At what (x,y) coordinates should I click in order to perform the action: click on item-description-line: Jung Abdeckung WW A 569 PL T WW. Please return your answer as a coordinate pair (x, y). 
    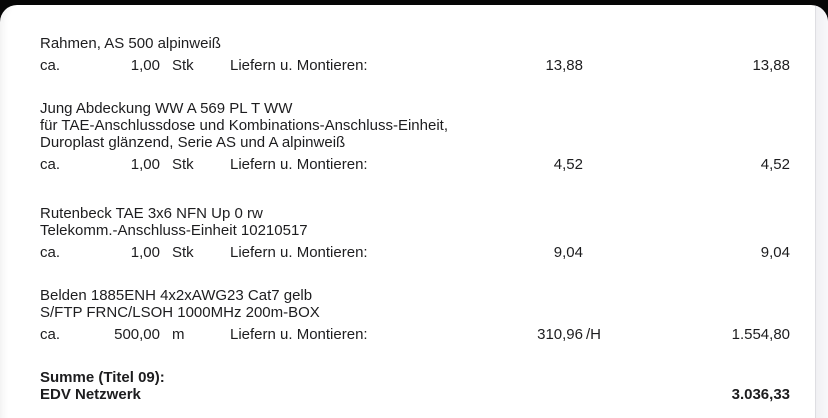
    Looking at the image, I should click on (166, 108).